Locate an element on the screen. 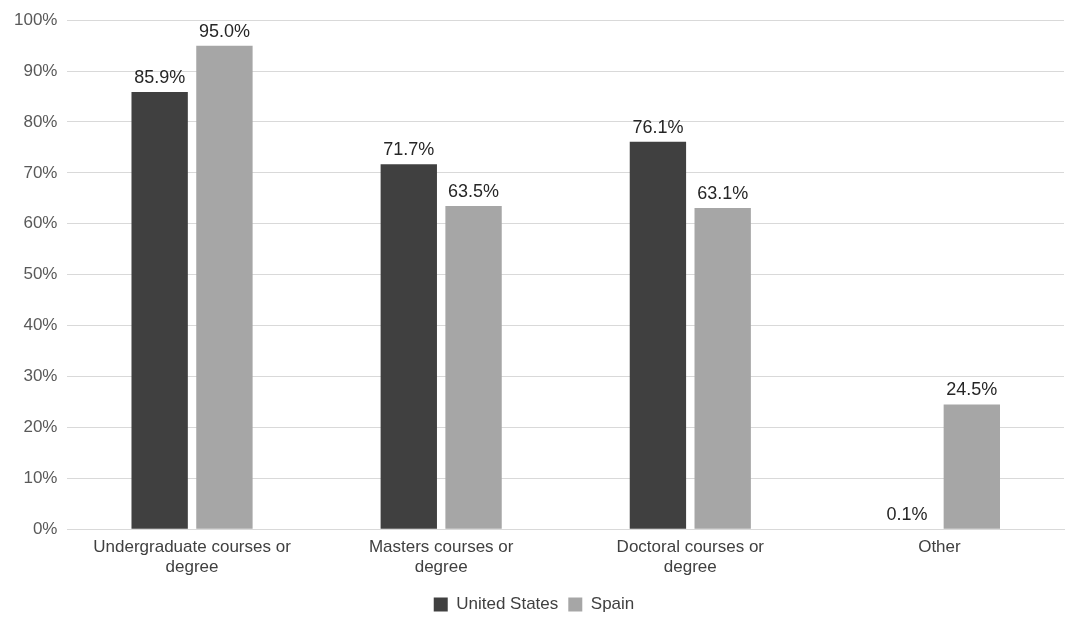  y-tick-label: 20% is located at coordinates (40, 427).